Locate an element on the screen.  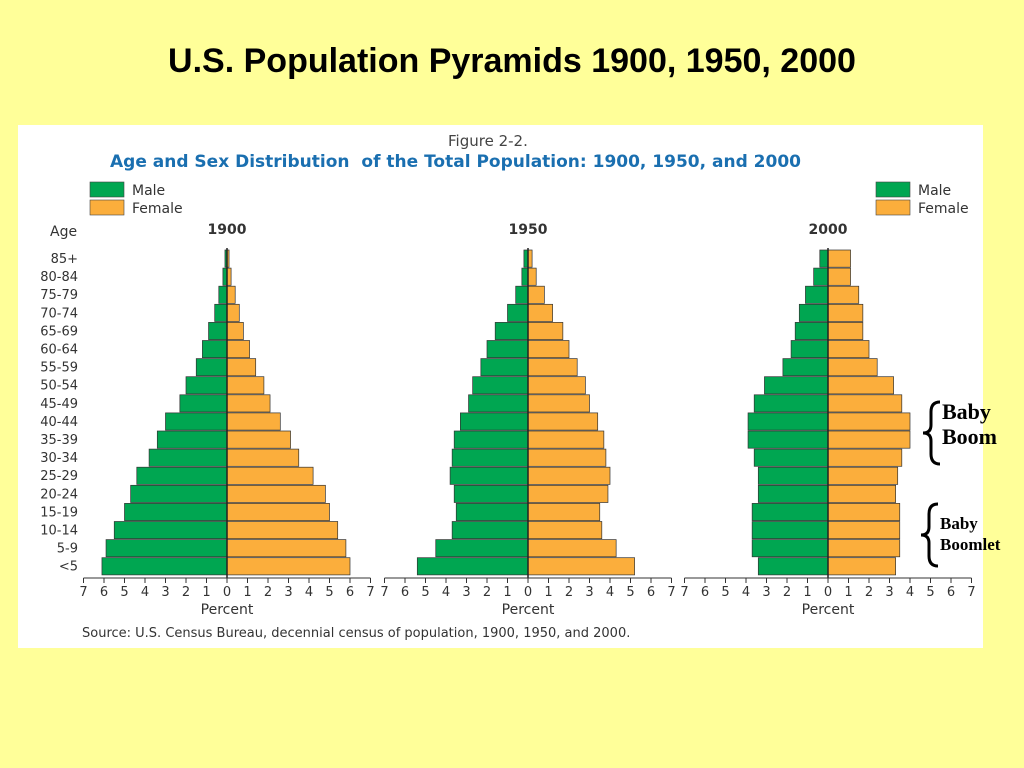
tick-label-1900-7: 0 is located at coordinates (227, 592).